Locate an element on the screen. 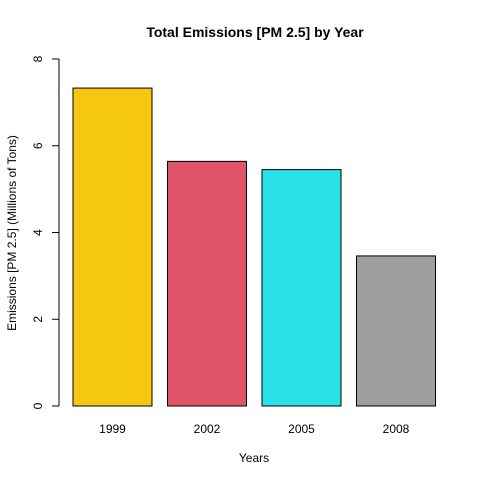  x-axis-label: Years is located at coordinates (254, 458).